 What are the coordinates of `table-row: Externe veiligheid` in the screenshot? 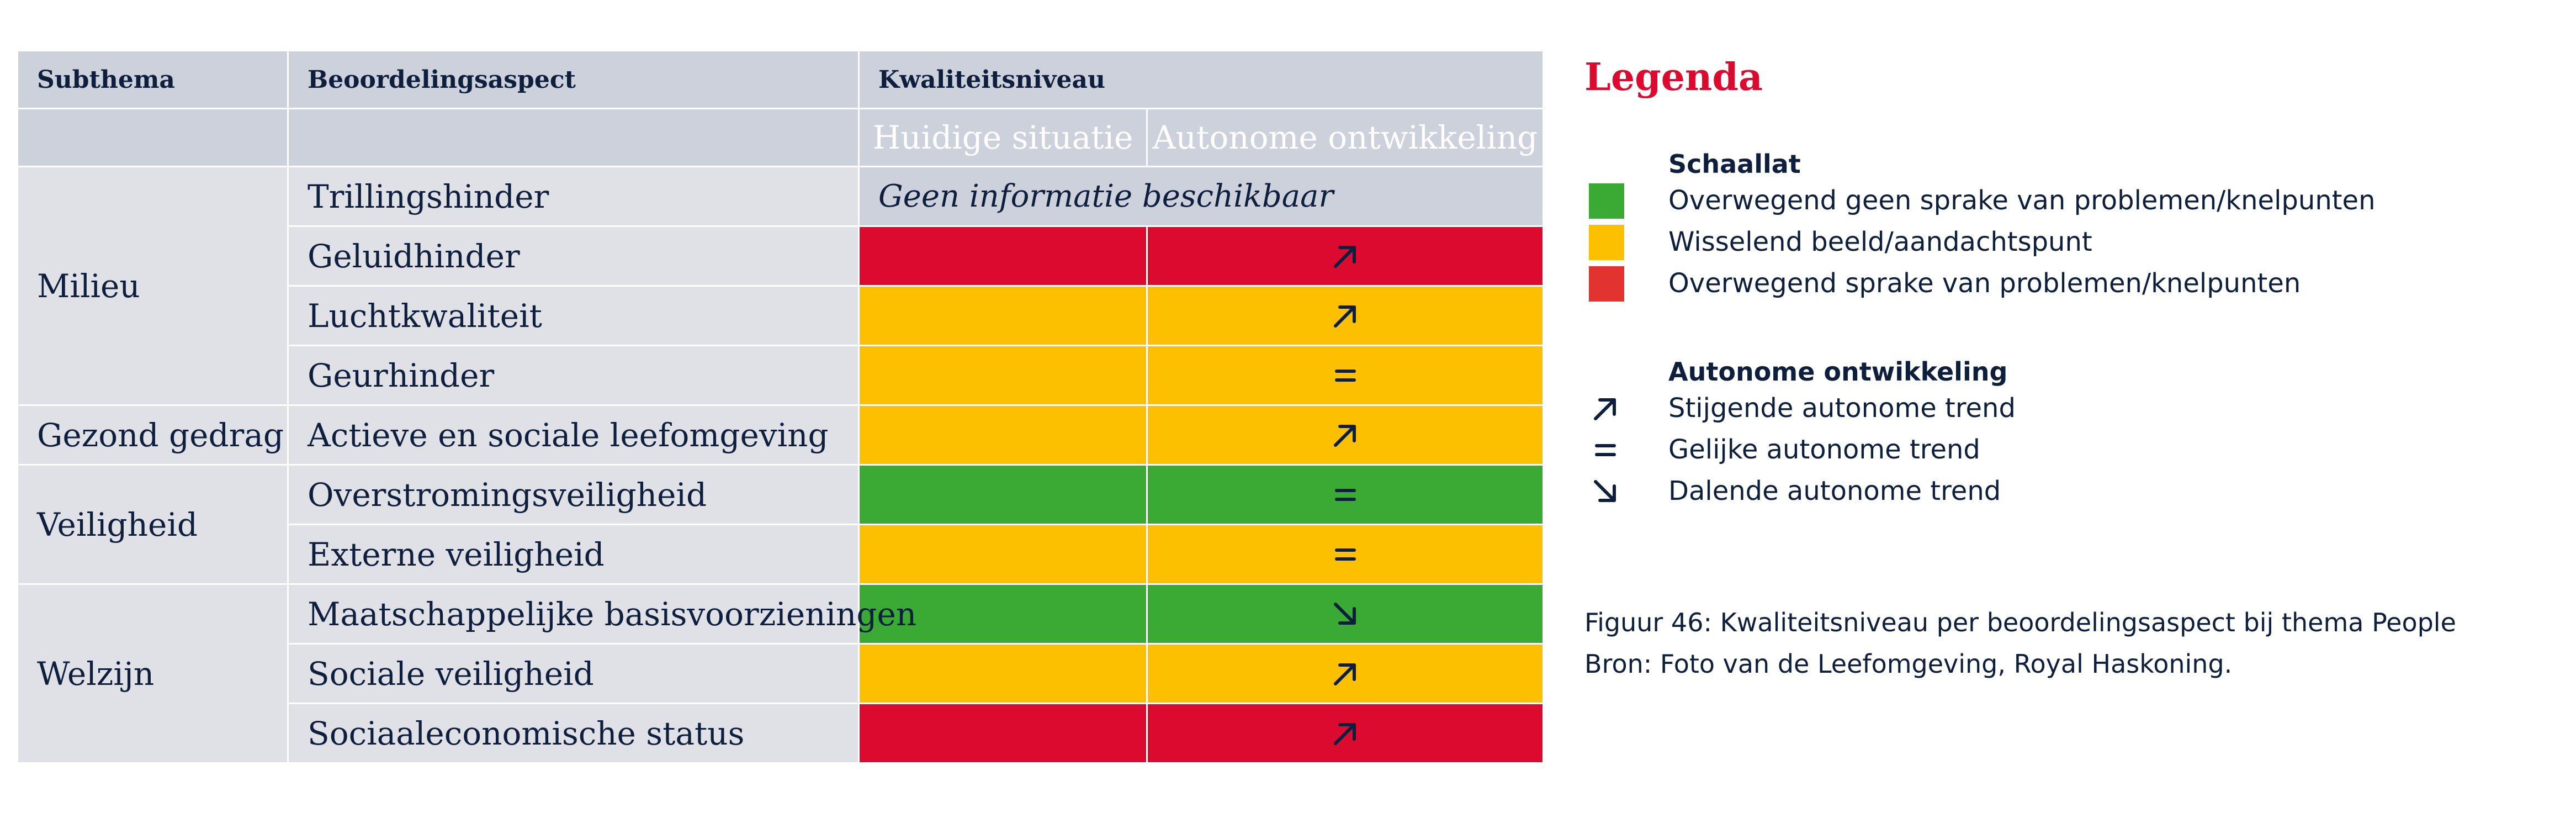 It's located at (781, 555).